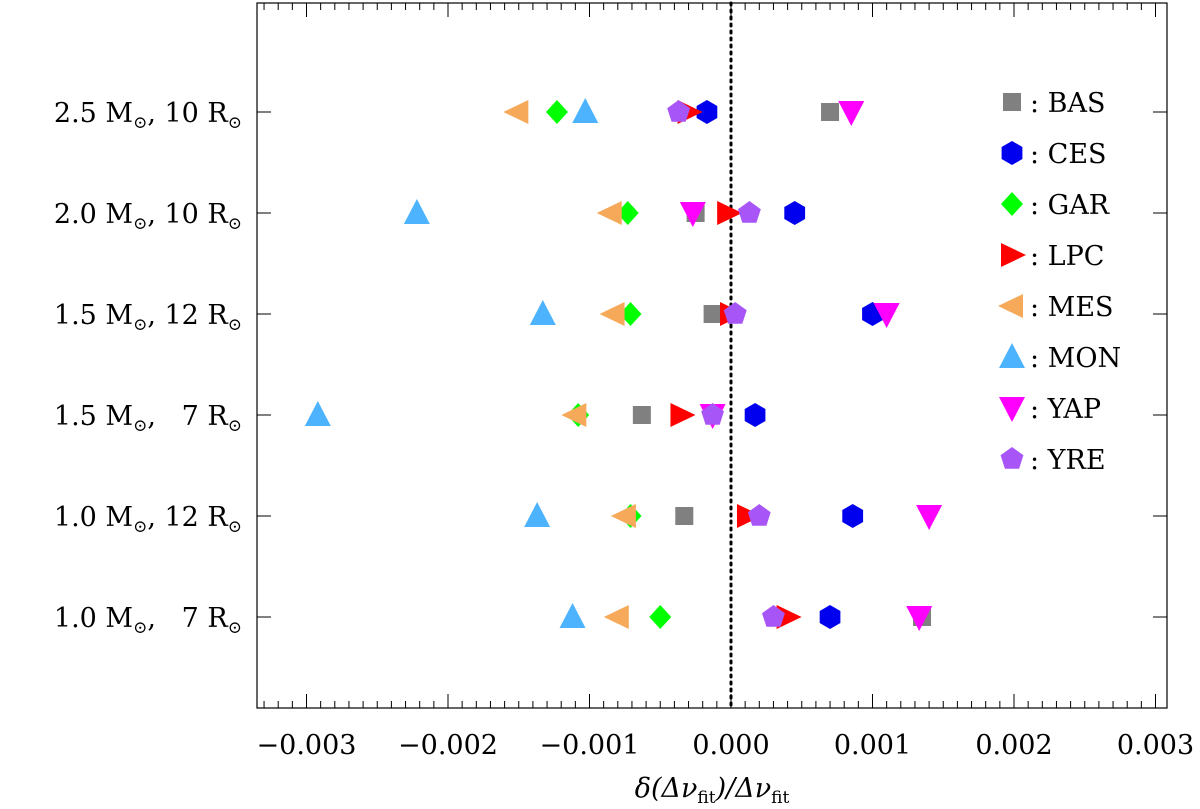 Image resolution: width=1200 pixels, height=809 pixels. What do you see at coordinates (1012, 102) in the screenshot?
I see `legend-marker-bas` at bounding box center [1012, 102].